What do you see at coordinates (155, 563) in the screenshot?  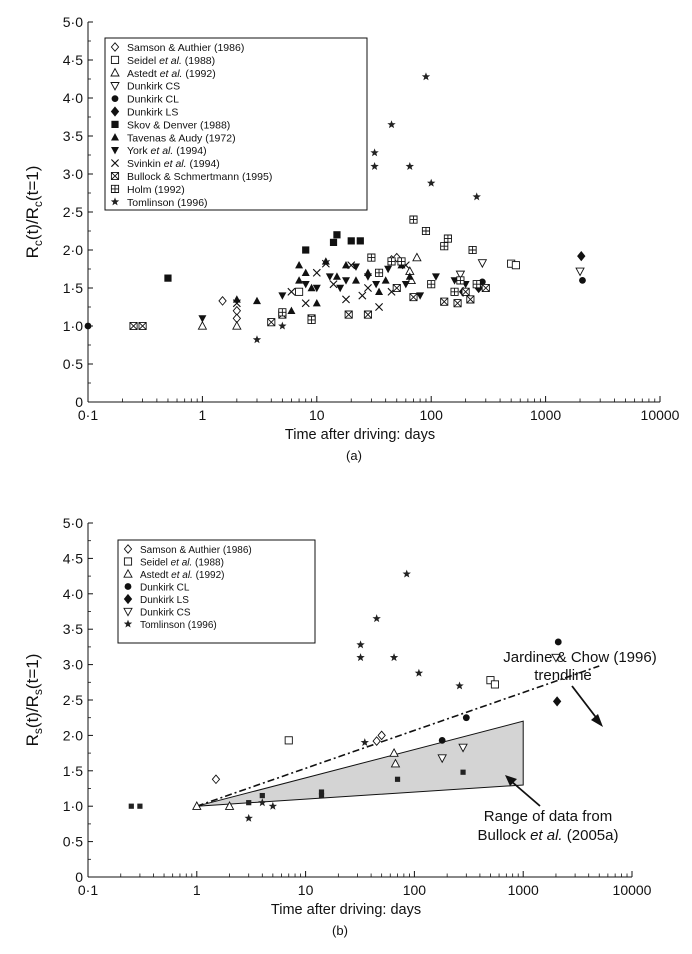 I see `legend-label-part: Seidel` at bounding box center [155, 563].